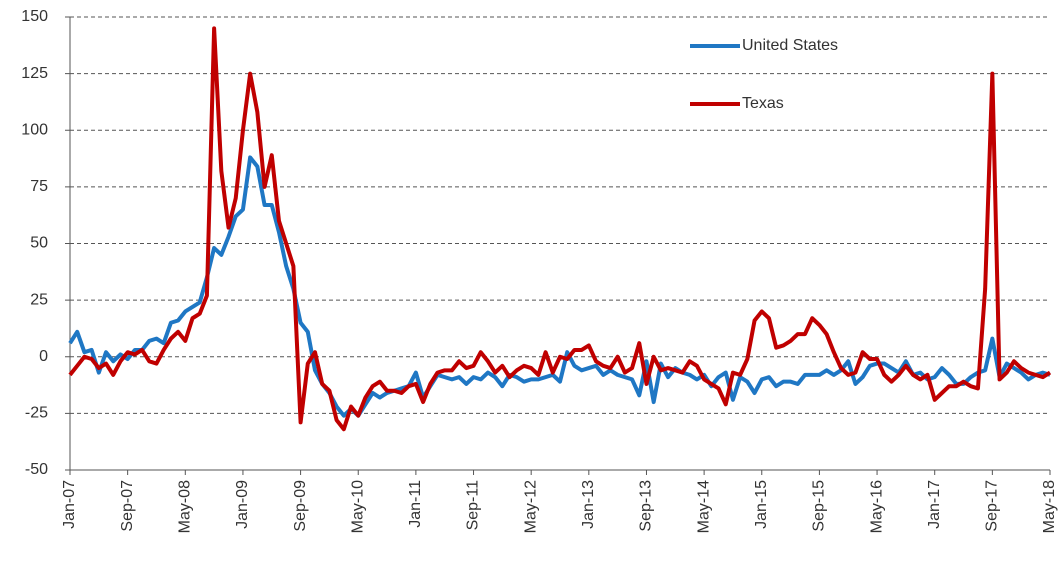 The image size is (1062, 568). I want to click on x-tick-label: Jan-07, so click(69, 504).